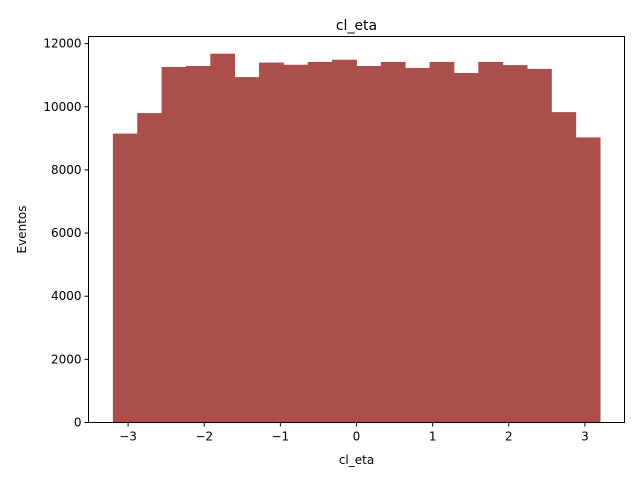 Image resolution: width=640 pixels, height=480 pixels. What do you see at coordinates (66, 296) in the screenshot?
I see `y-tick-label: 4000` at bounding box center [66, 296].